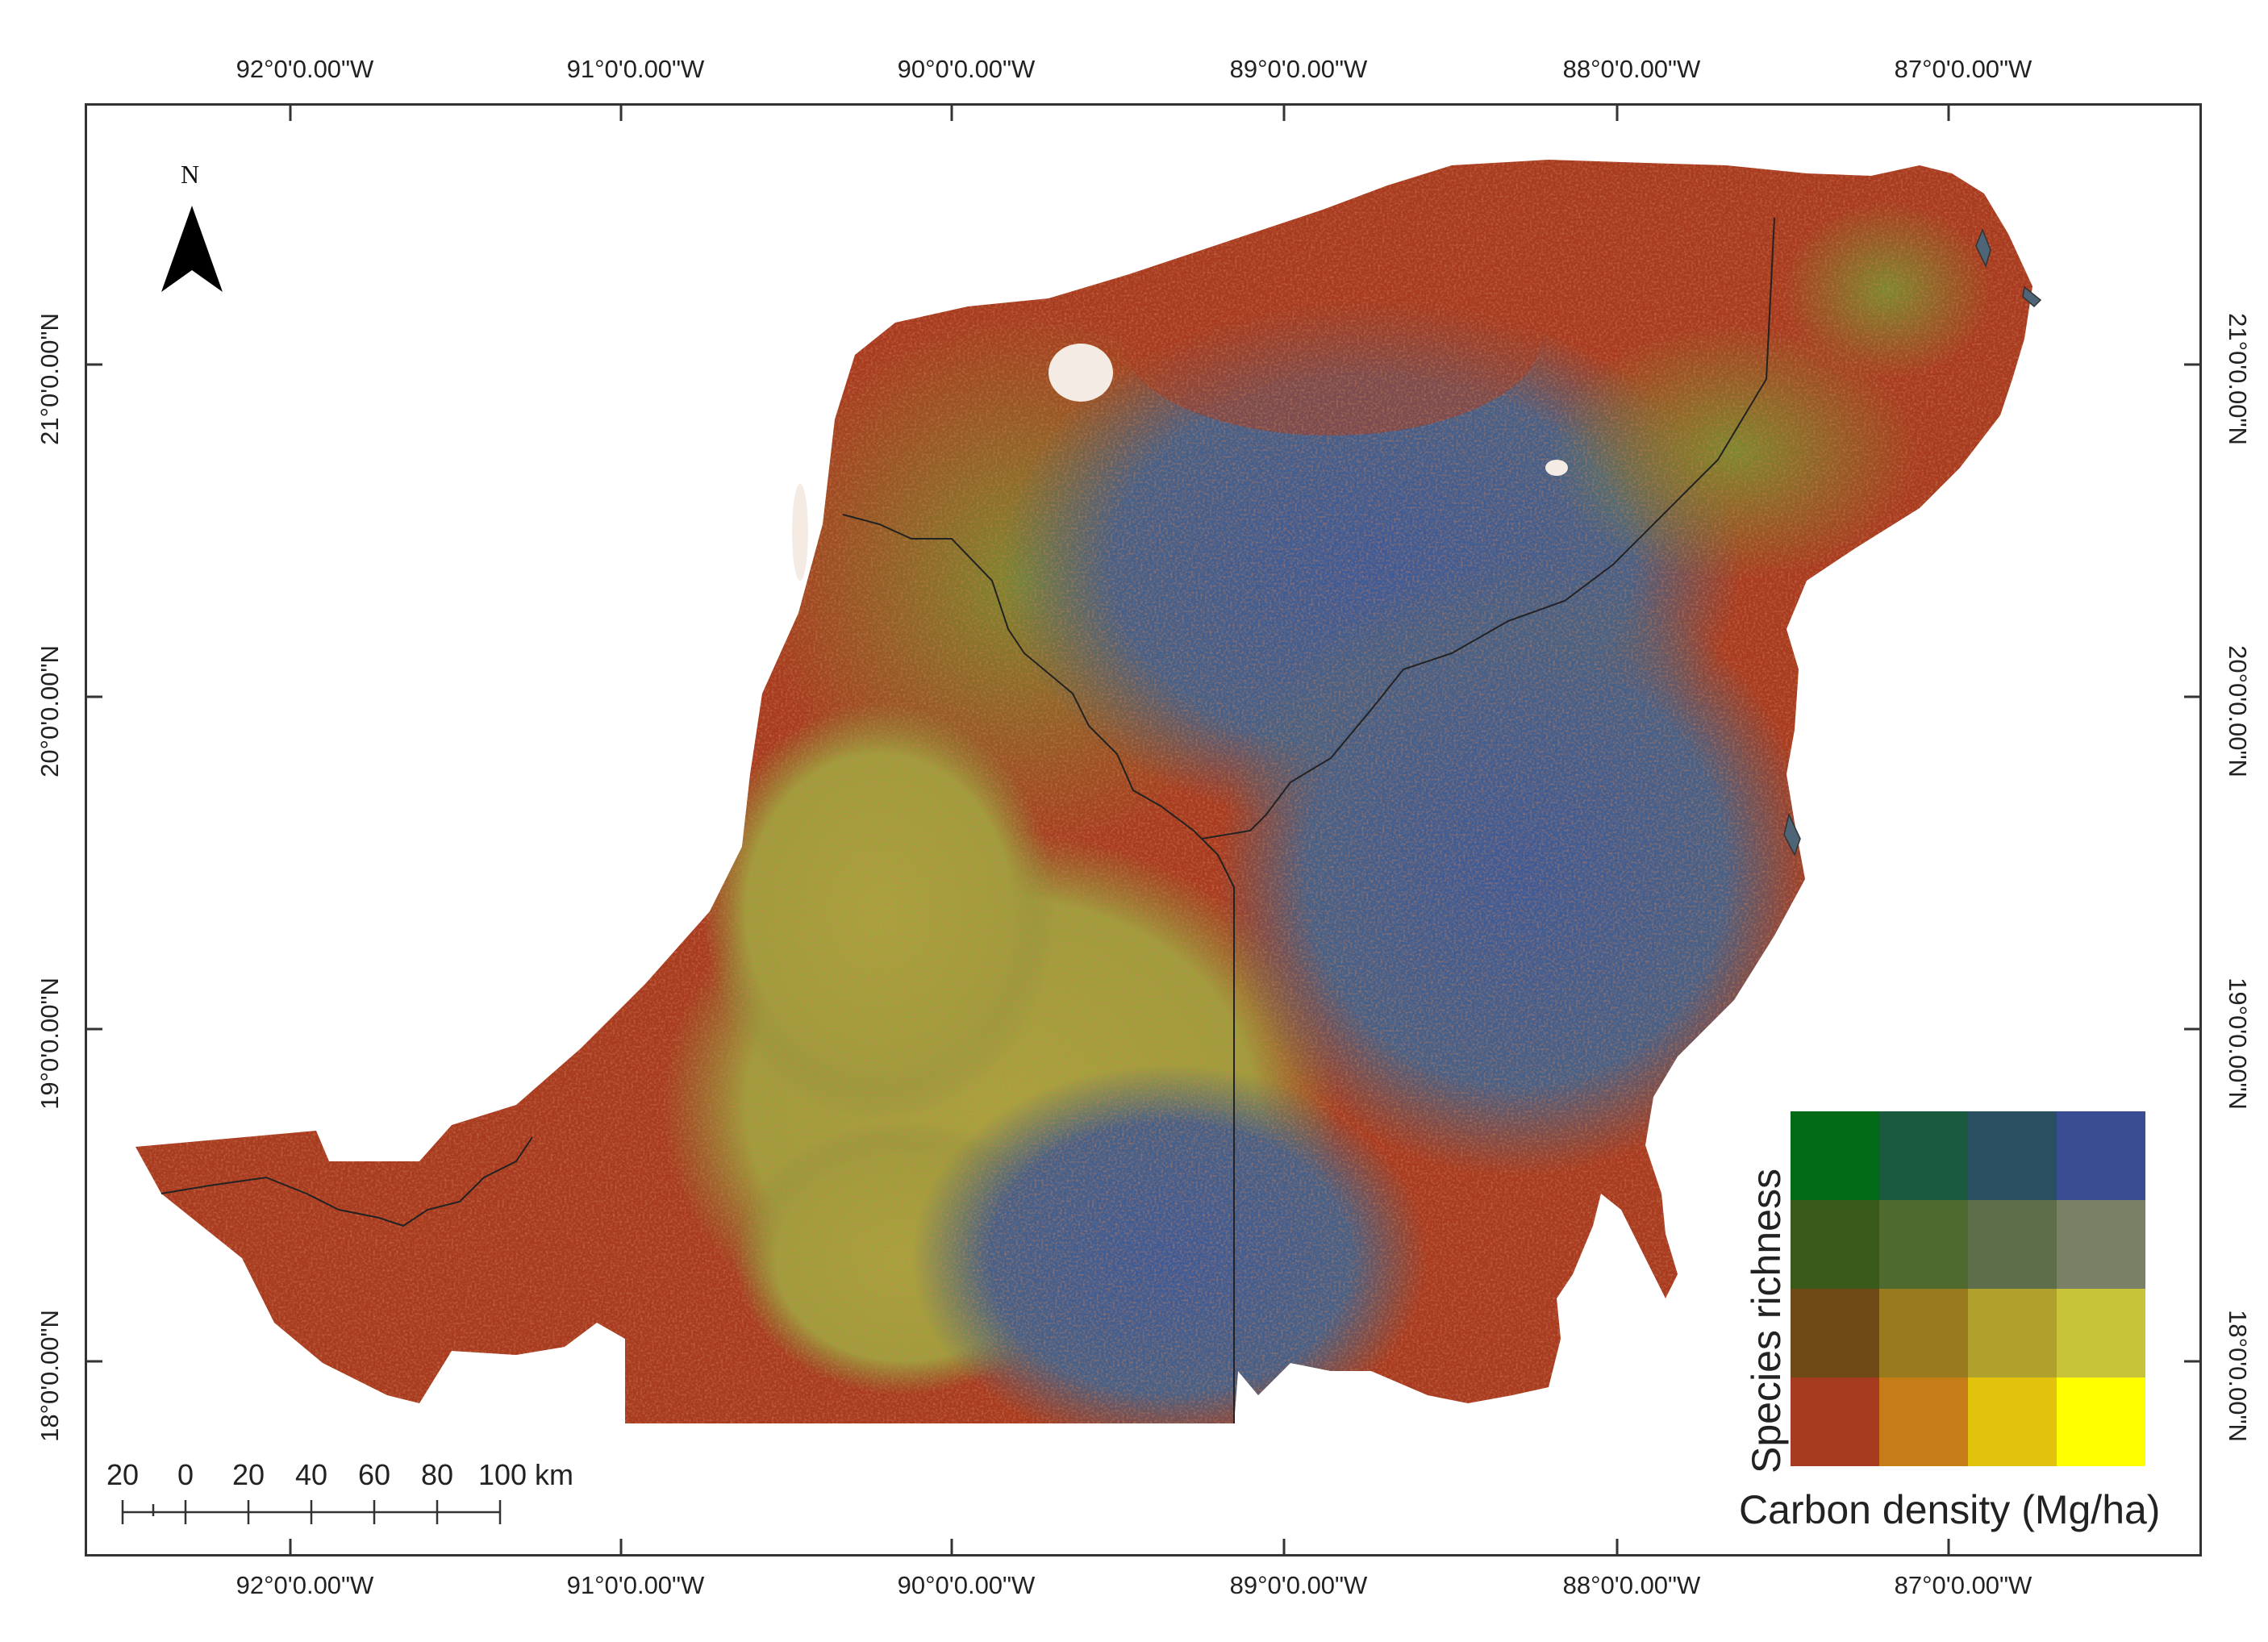  Describe the element at coordinates (248, 1474) in the screenshot. I see `scale-label-3: 20` at that location.